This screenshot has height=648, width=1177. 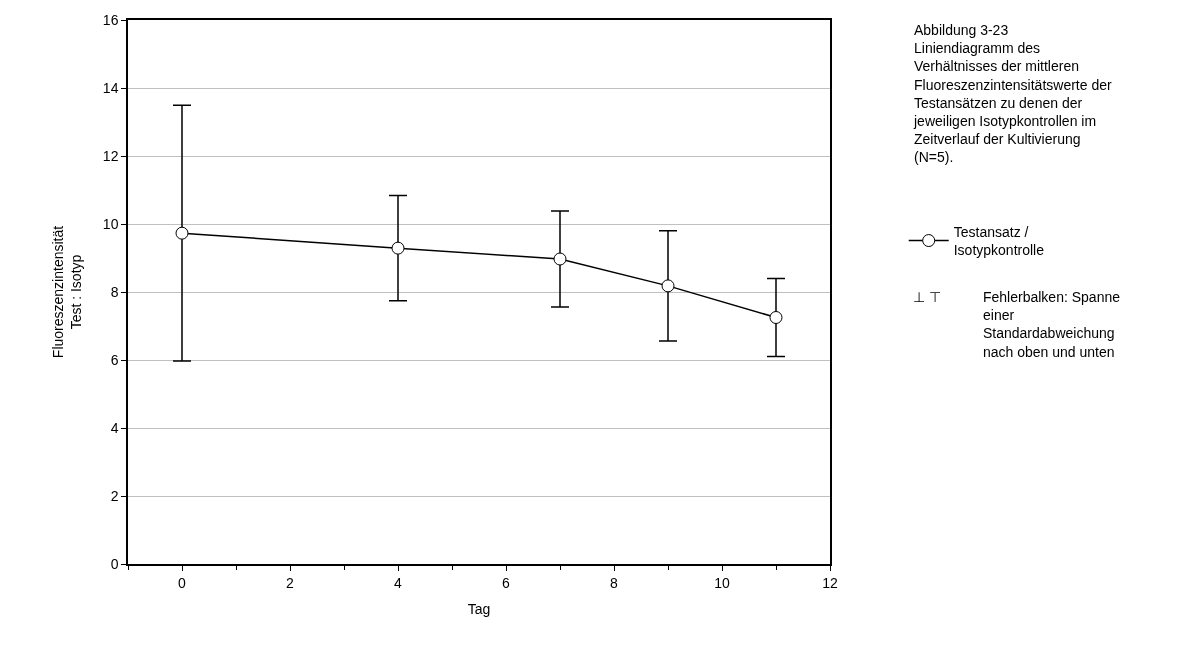 What do you see at coordinates (110, 155) in the screenshot?
I see `y-tick-label: 12` at bounding box center [110, 155].